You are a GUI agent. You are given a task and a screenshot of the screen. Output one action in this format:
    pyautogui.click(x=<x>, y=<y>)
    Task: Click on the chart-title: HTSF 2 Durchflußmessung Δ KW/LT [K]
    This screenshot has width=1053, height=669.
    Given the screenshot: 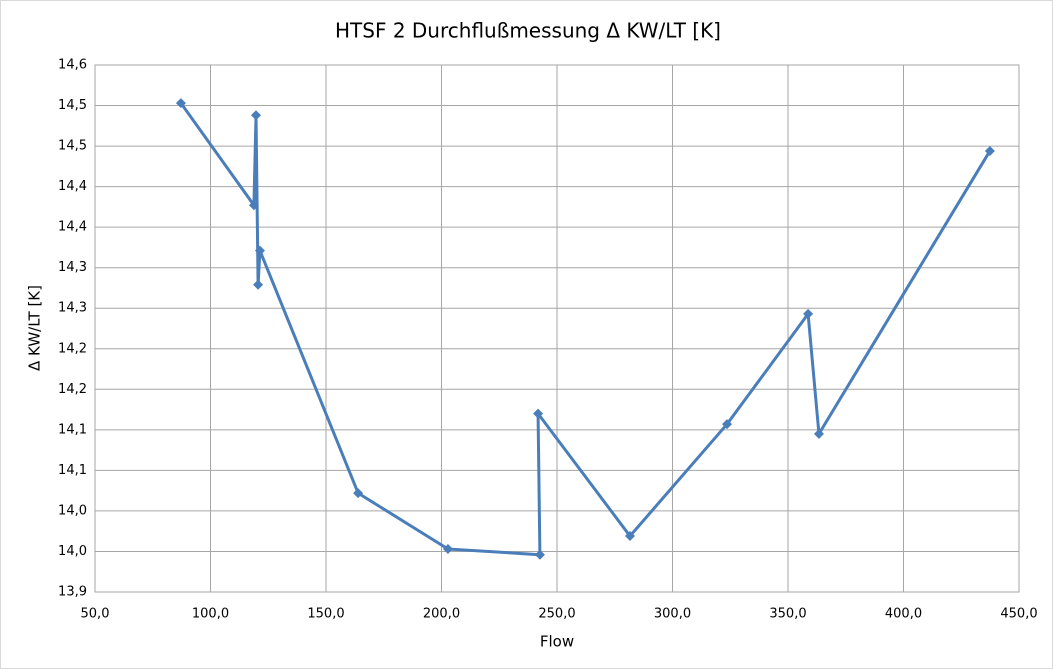 What is the action you would take?
    pyautogui.click(x=528, y=31)
    